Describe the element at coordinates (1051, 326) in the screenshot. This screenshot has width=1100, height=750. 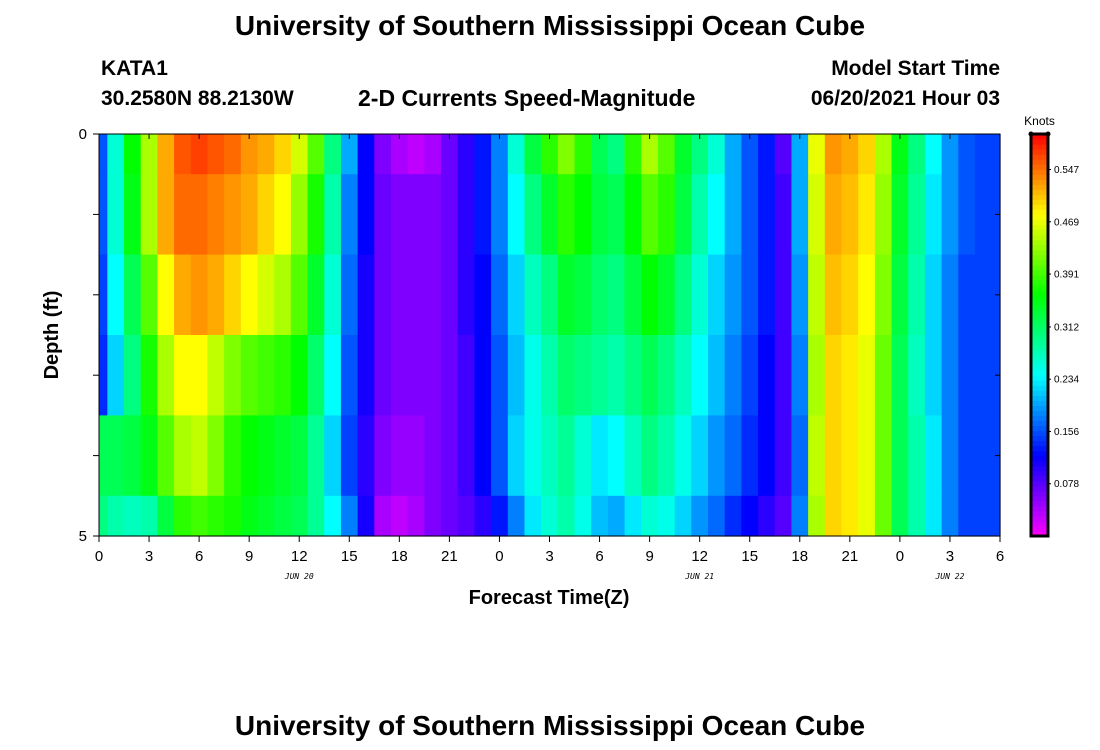
I see `colorbar: Knots 0.547 0.469 0.391 0.312 0.234 0.156 0.078` at that location.